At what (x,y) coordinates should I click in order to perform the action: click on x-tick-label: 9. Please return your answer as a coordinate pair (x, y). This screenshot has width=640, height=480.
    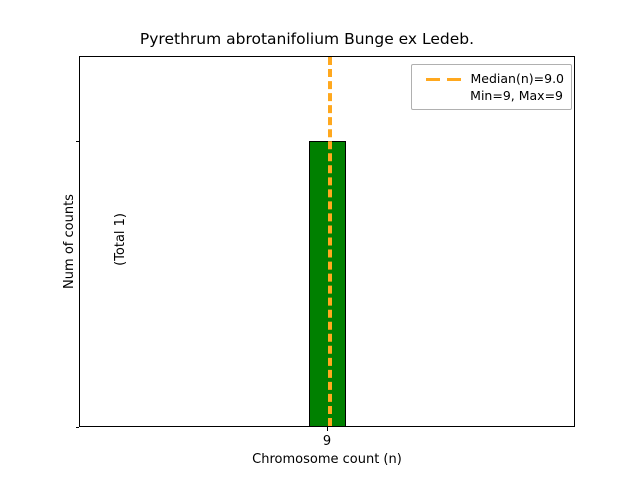
    Looking at the image, I should click on (327, 441).